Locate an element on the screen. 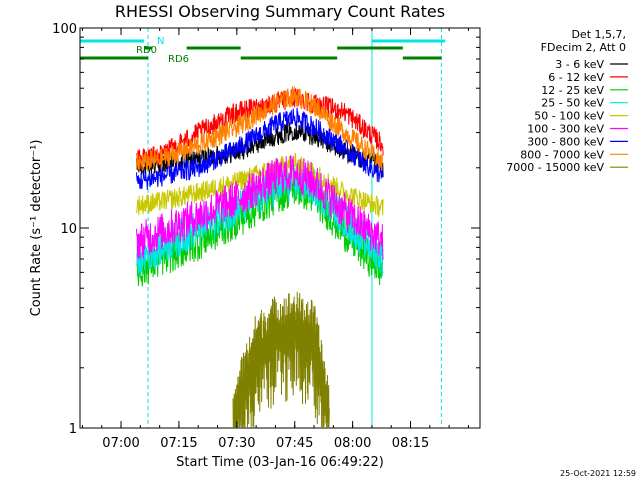 The image size is (640, 480). x-tick-label: 08:00 is located at coordinates (352, 443).